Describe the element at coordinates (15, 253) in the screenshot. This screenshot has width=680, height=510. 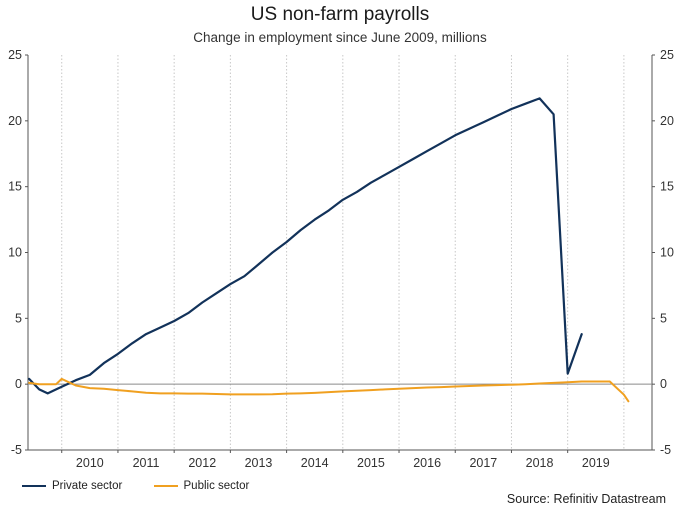
I see `y-tick-label-left: 10` at that location.